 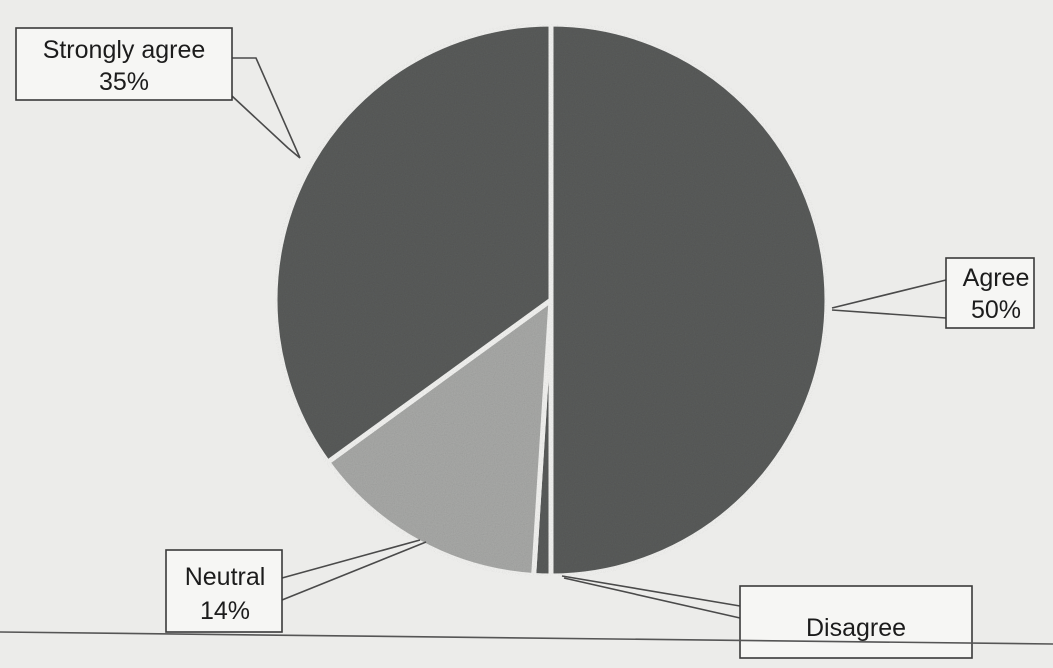 What do you see at coordinates (351, 559) in the screenshot?
I see `leader-line-neutral` at bounding box center [351, 559].